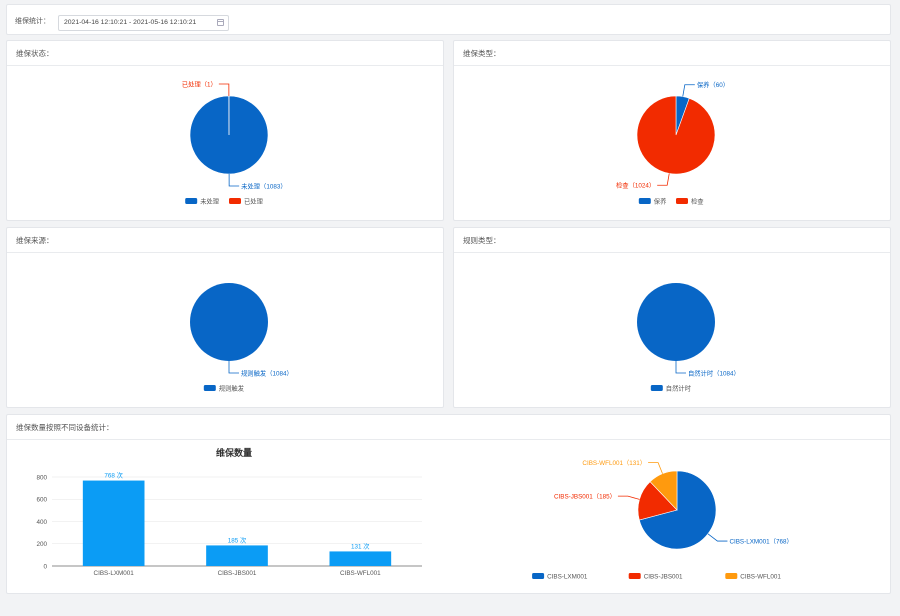  What do you see at coordinates (234, 142) in the screenshot?
I see `pie-chart-status: 未处理（1083） 已处理（1） 未处理 已处理` at bounding box center [234, 142].